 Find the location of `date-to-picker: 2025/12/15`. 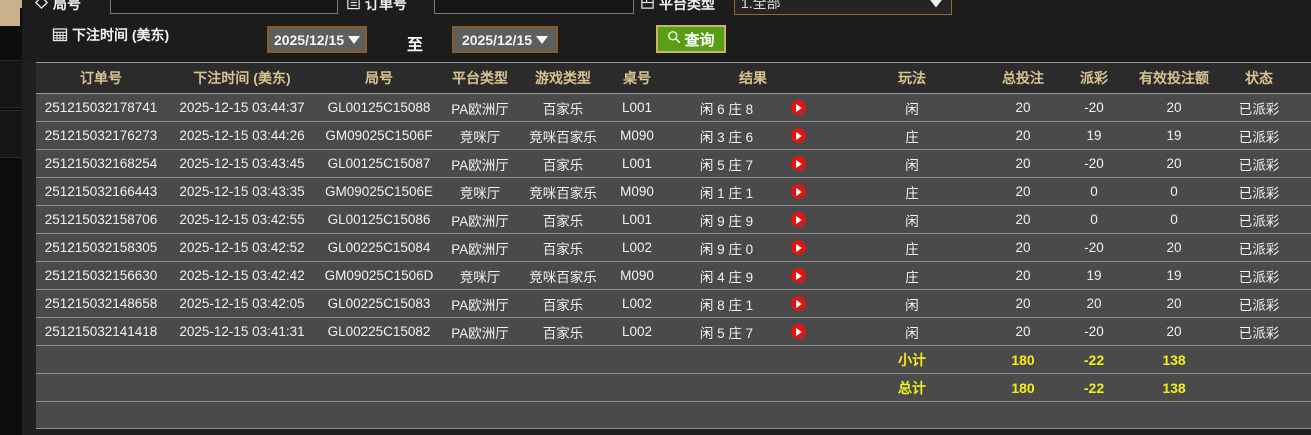

date-to-picker: 2025/12/15 is located at coordinates (505, 39).